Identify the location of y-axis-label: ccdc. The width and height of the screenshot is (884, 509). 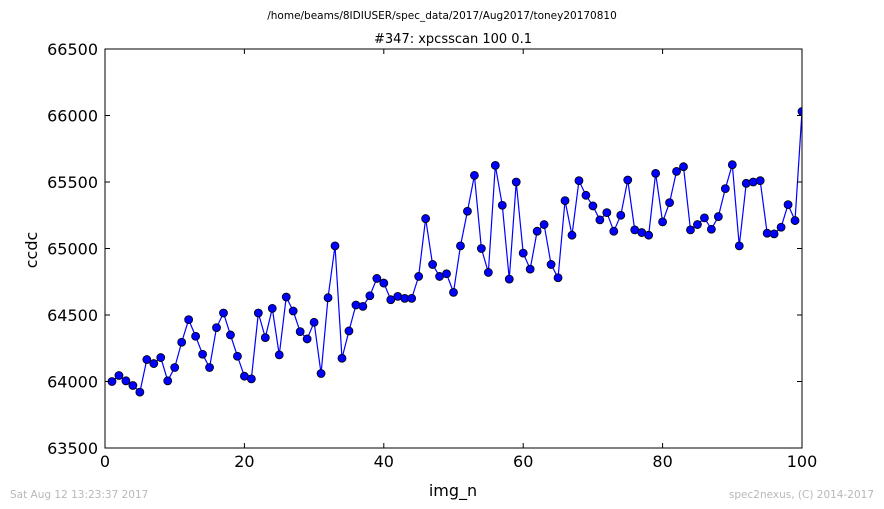
(31, 250).